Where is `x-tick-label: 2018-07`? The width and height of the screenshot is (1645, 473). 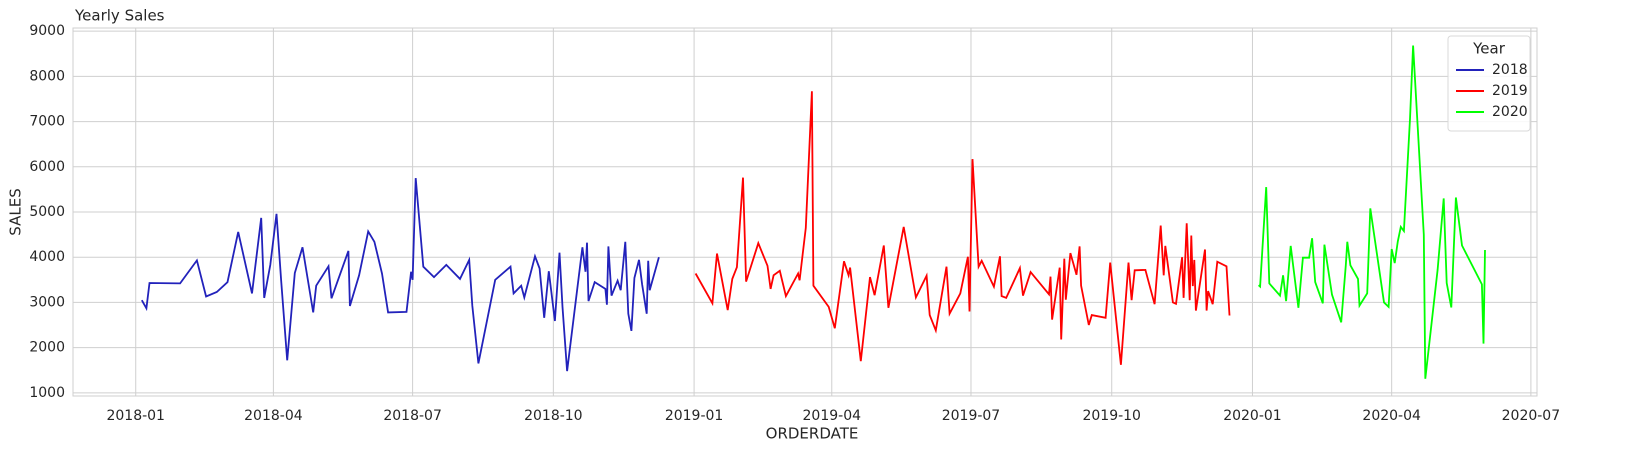
x-tick-label: 2018-07 is located at coordinates (412, 416).